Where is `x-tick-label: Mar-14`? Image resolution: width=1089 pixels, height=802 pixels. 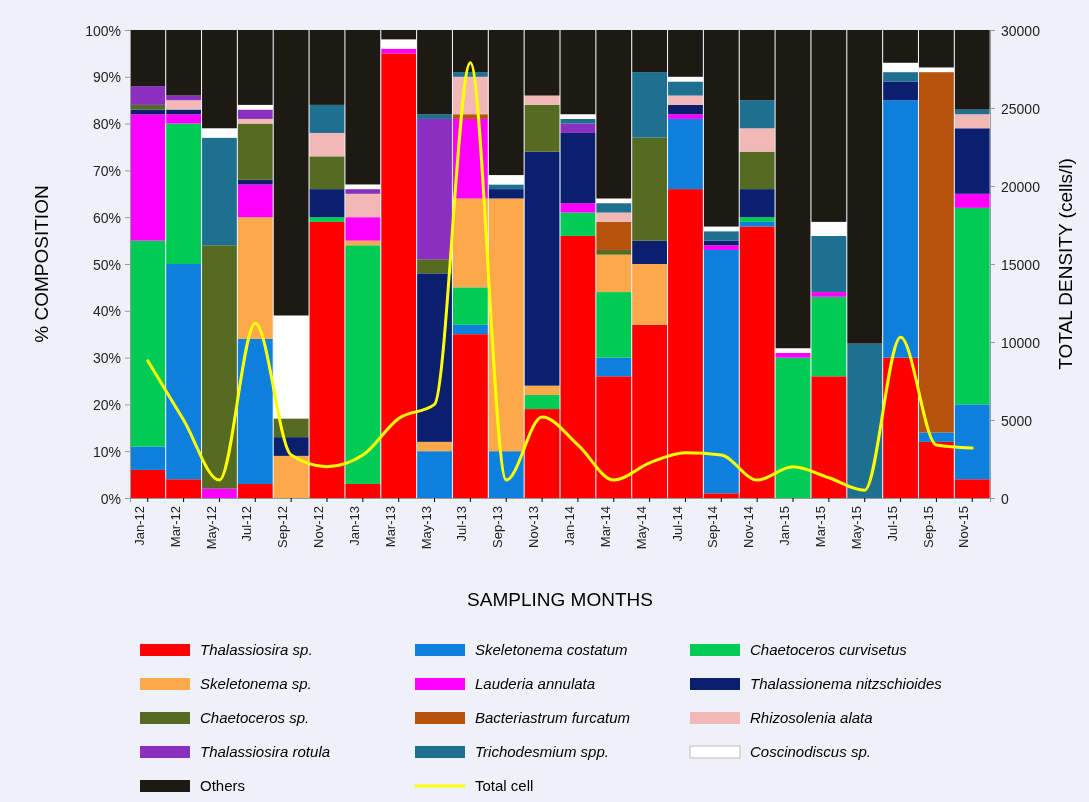 x-tick-label: Mar-14 is located at coordinates (605, 527).